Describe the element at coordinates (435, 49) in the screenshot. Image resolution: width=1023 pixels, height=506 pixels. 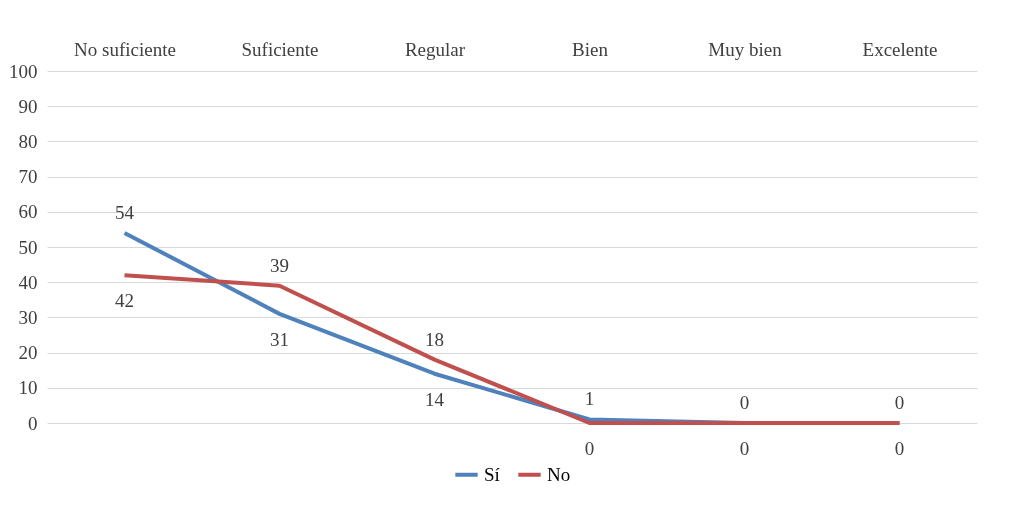
I see `x-tick-label: Regular` at that location.